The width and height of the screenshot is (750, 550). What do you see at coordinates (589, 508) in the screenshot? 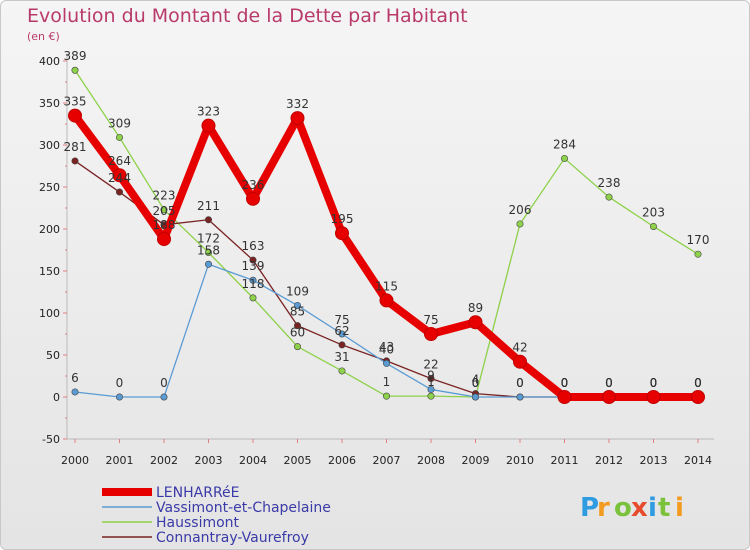
I see `logo-letter: P` at bounding box center [589, 508].